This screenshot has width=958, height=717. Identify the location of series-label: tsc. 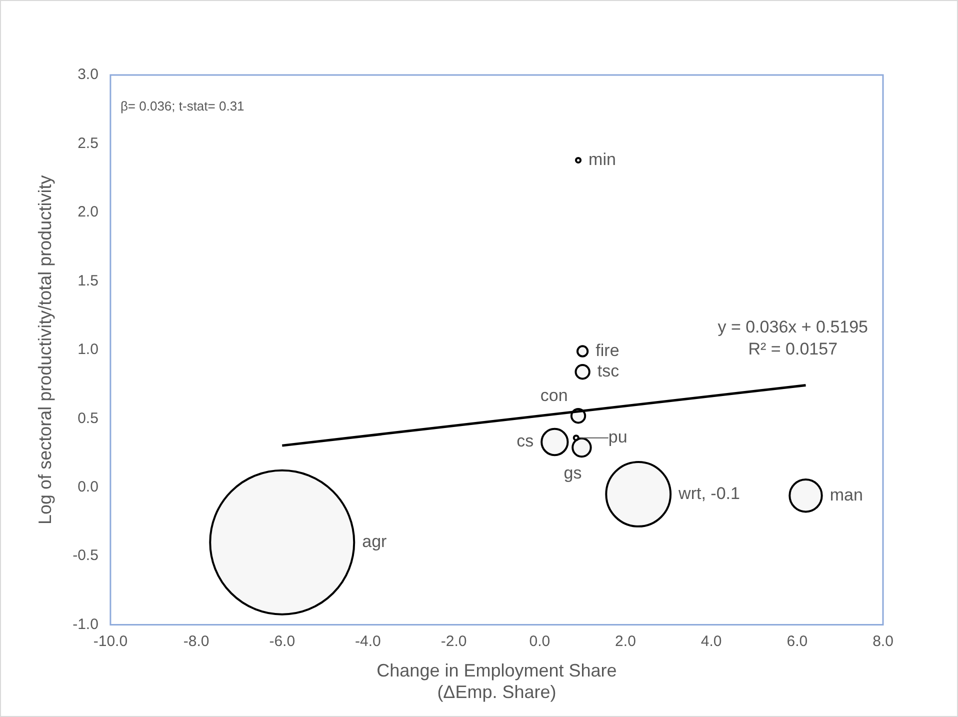
(608, 371).